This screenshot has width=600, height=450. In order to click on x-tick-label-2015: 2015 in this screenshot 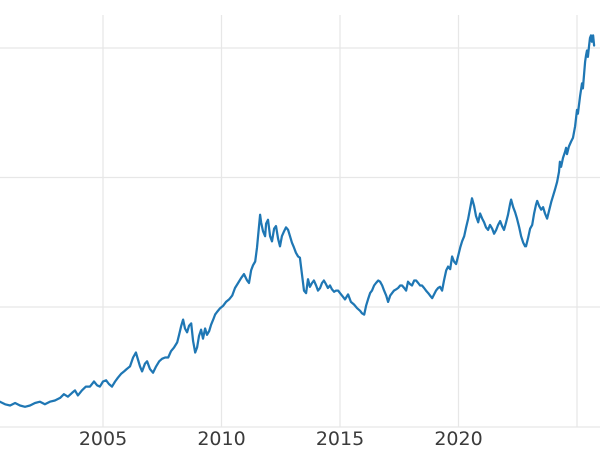, I will do `click(340, 439)`.